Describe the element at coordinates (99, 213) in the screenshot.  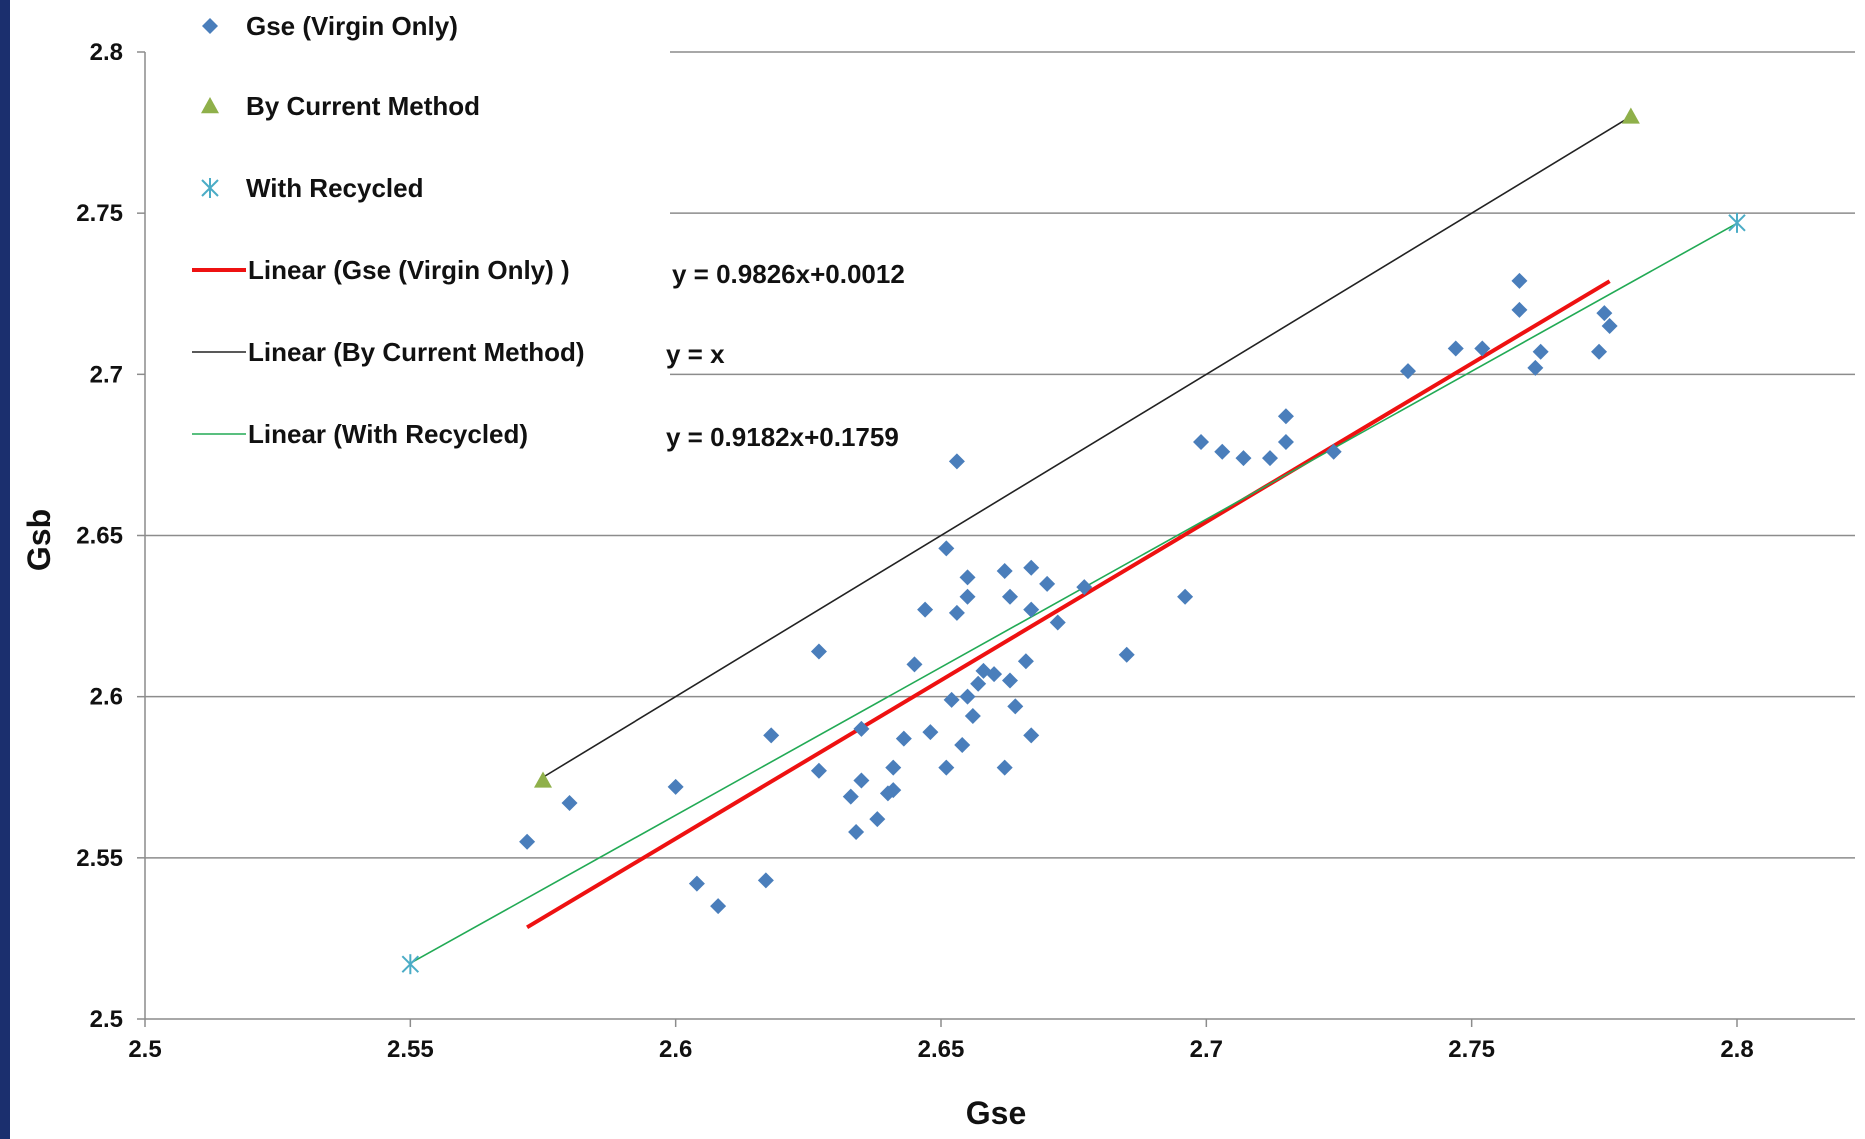
I see `y-tick-label: 2.75` at that location.